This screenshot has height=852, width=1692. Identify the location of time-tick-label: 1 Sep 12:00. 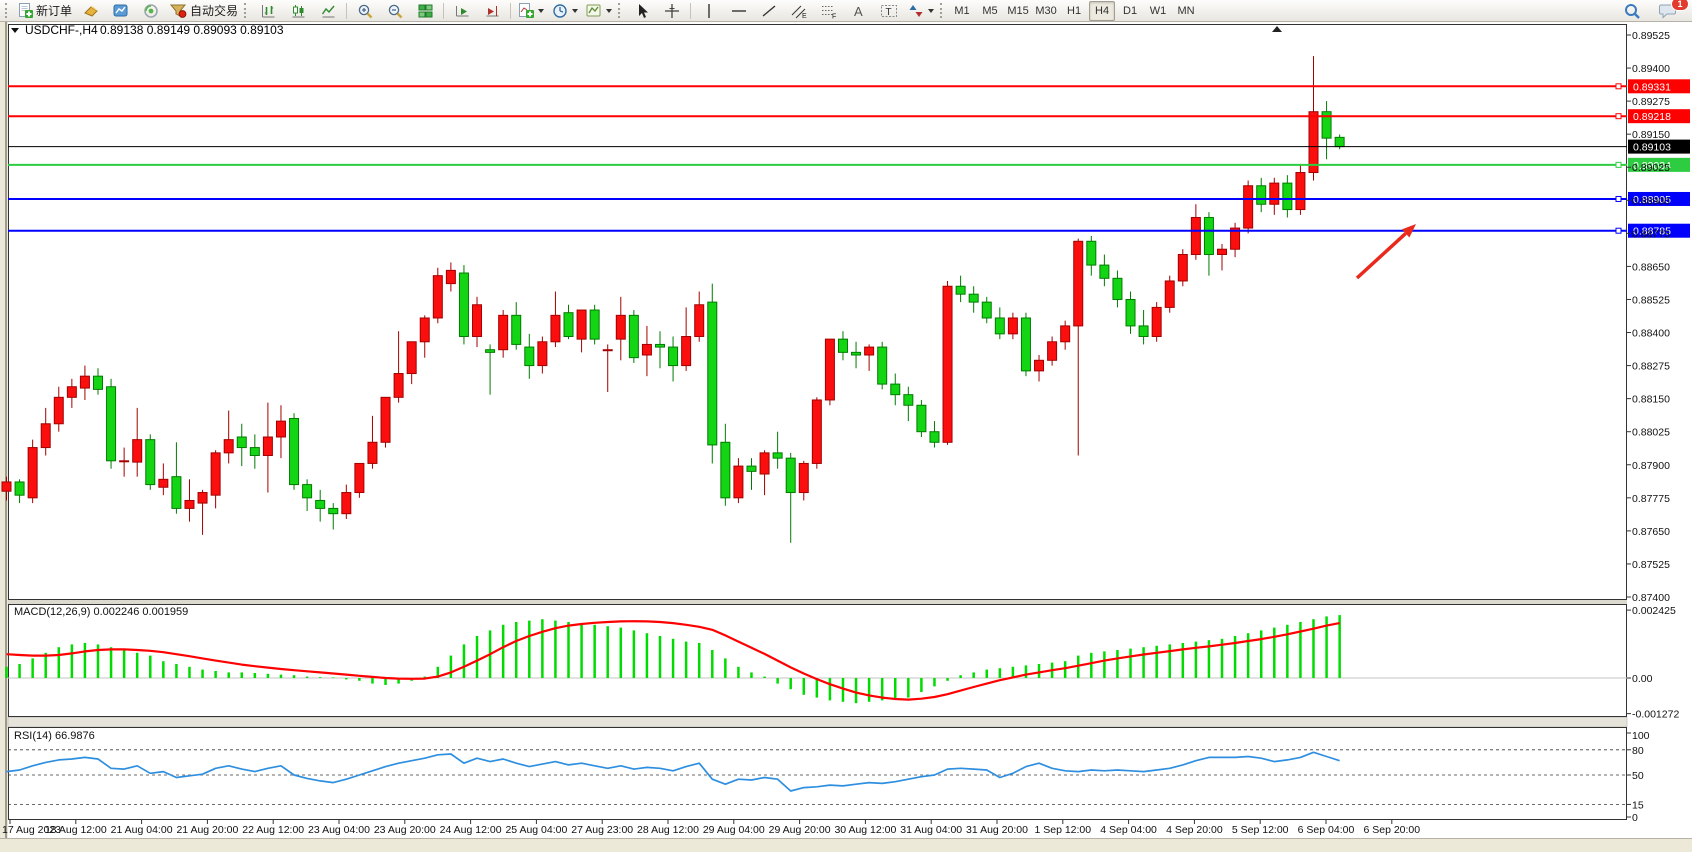
(1062, 830).